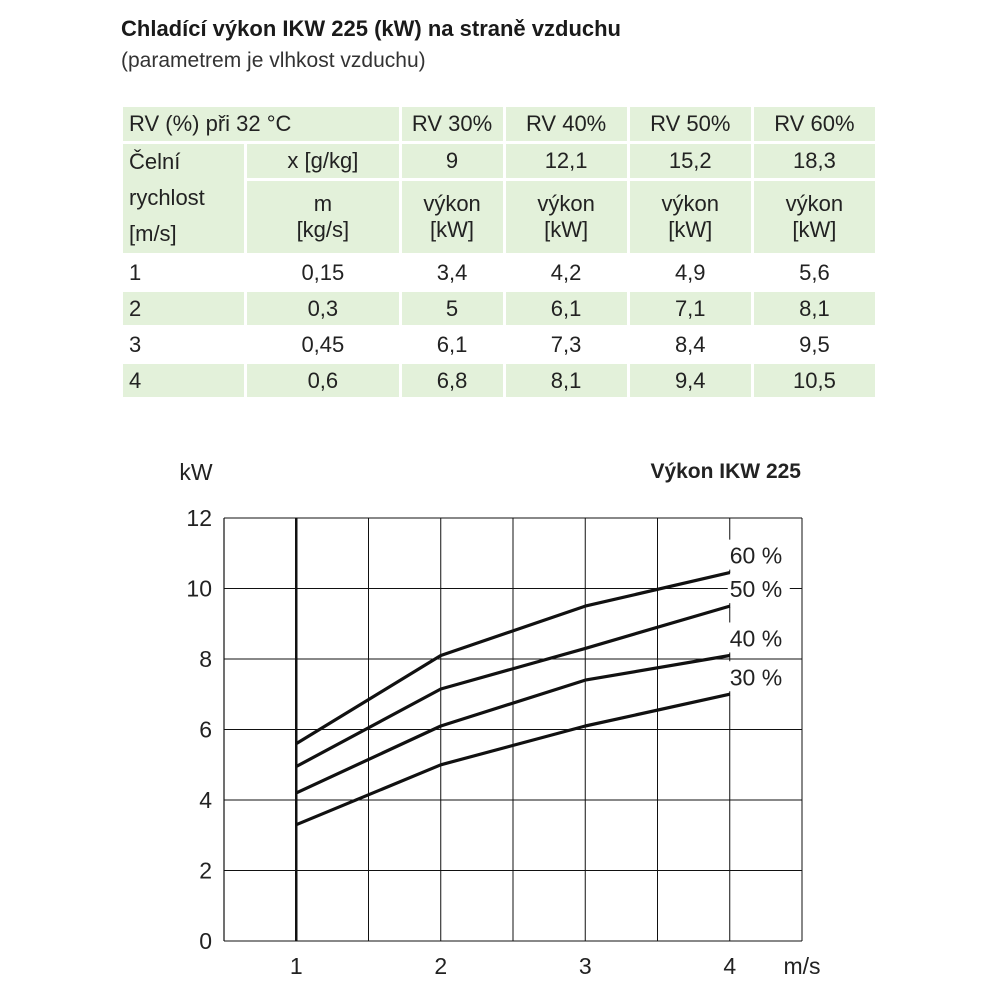  Describe the element at coordinates (690, 380) in the screenshot. I see `value-cell: 9,4` at that location.